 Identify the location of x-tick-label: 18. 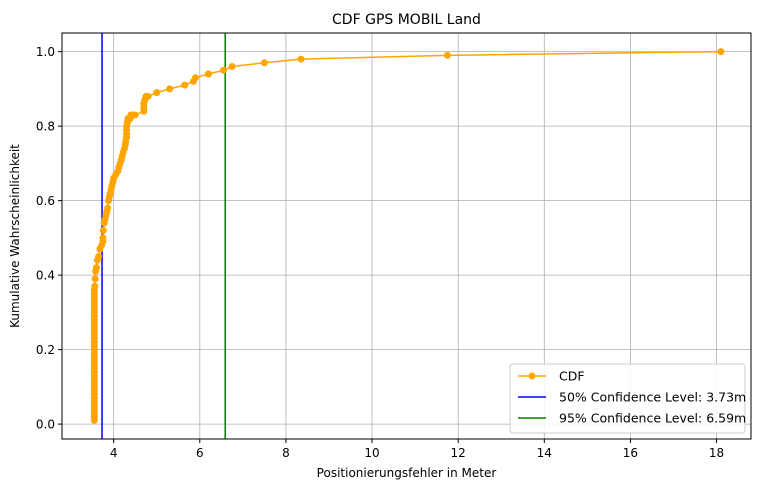
(716, 453).